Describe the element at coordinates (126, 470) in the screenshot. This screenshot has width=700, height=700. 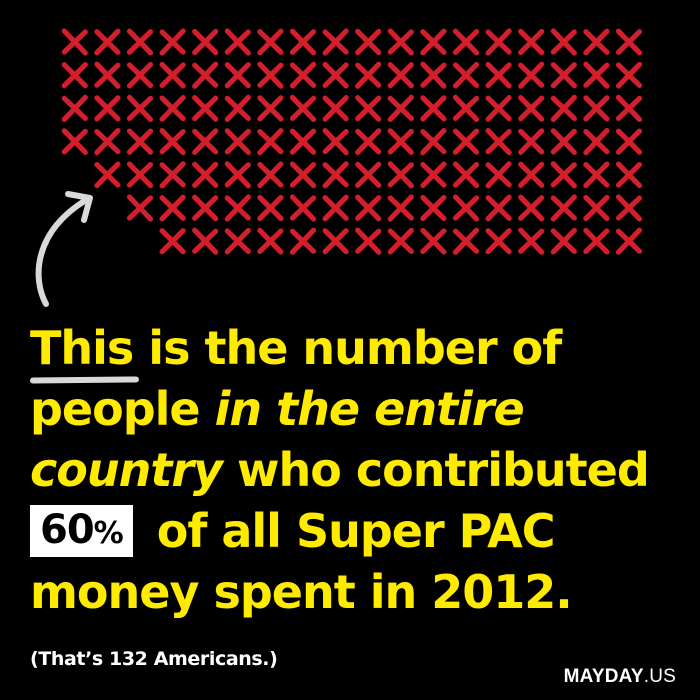
I see `headline-line-3-italic: country` at that location.